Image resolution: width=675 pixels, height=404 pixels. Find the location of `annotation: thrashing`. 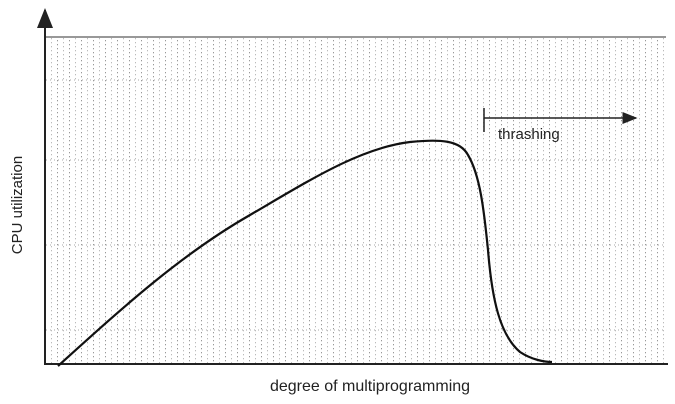

annotation: thrashing is located at coordinates (529, 134).